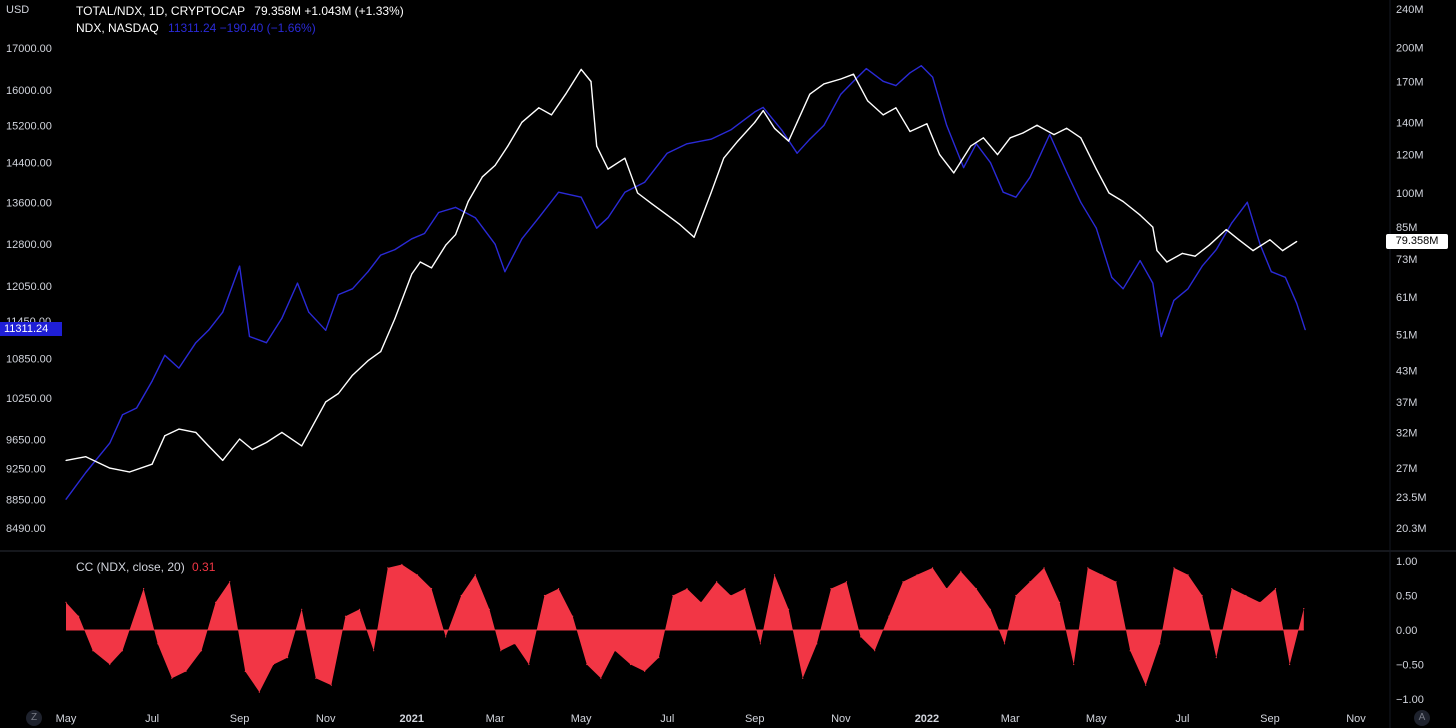 The height and width of the screenshot is (728, 1456). What do you see at coordinates (29, 164) in the screenshot?
I see `left-tick-label: 14400.00` at bounding box center [29, 164].